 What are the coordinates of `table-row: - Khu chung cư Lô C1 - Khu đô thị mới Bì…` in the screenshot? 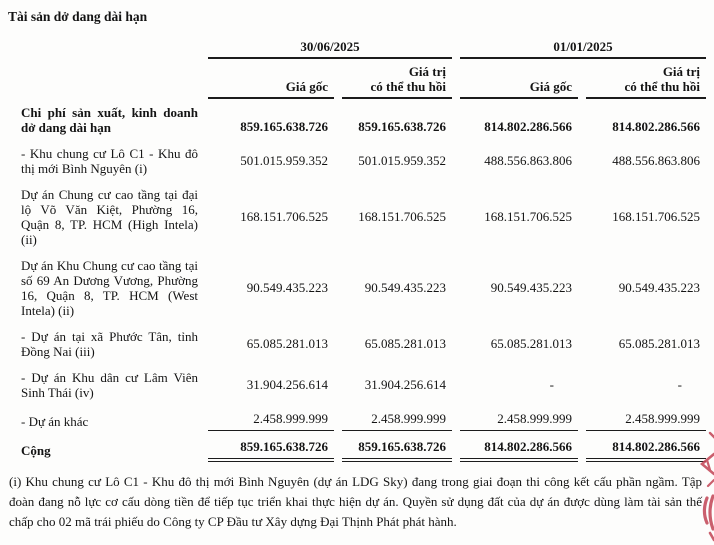 It's located at (357, 160).